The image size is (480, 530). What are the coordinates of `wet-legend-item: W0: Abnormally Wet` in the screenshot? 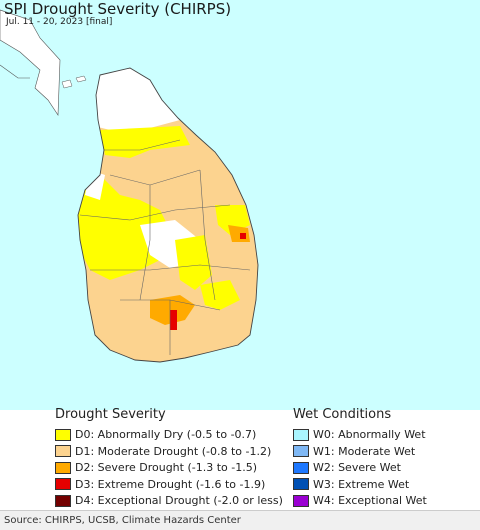 It's located at (359, 434).